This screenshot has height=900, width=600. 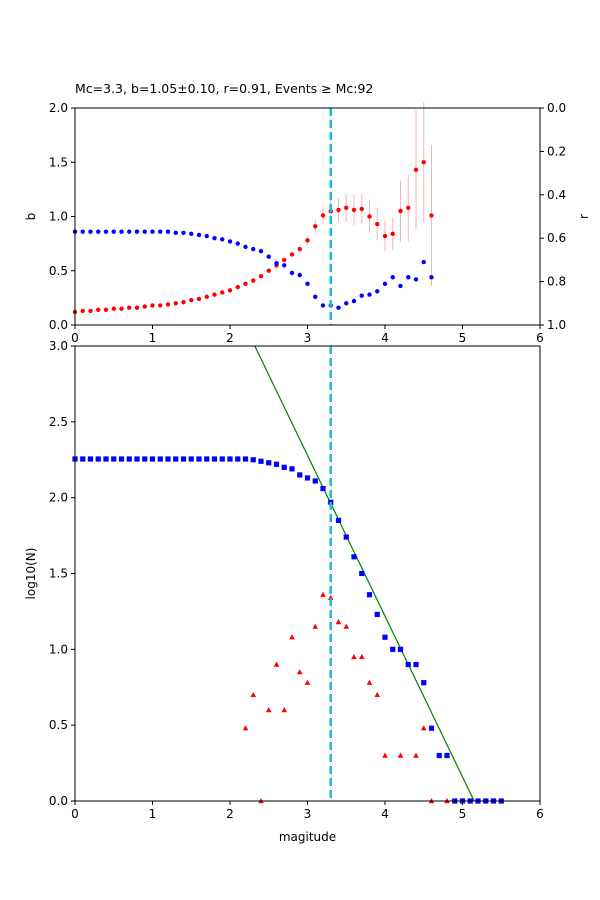 What do you see at coordinates (556, 151) in the screenshot?
I see `y2-tick-label: 0.2` at bounding box center [556, 151].